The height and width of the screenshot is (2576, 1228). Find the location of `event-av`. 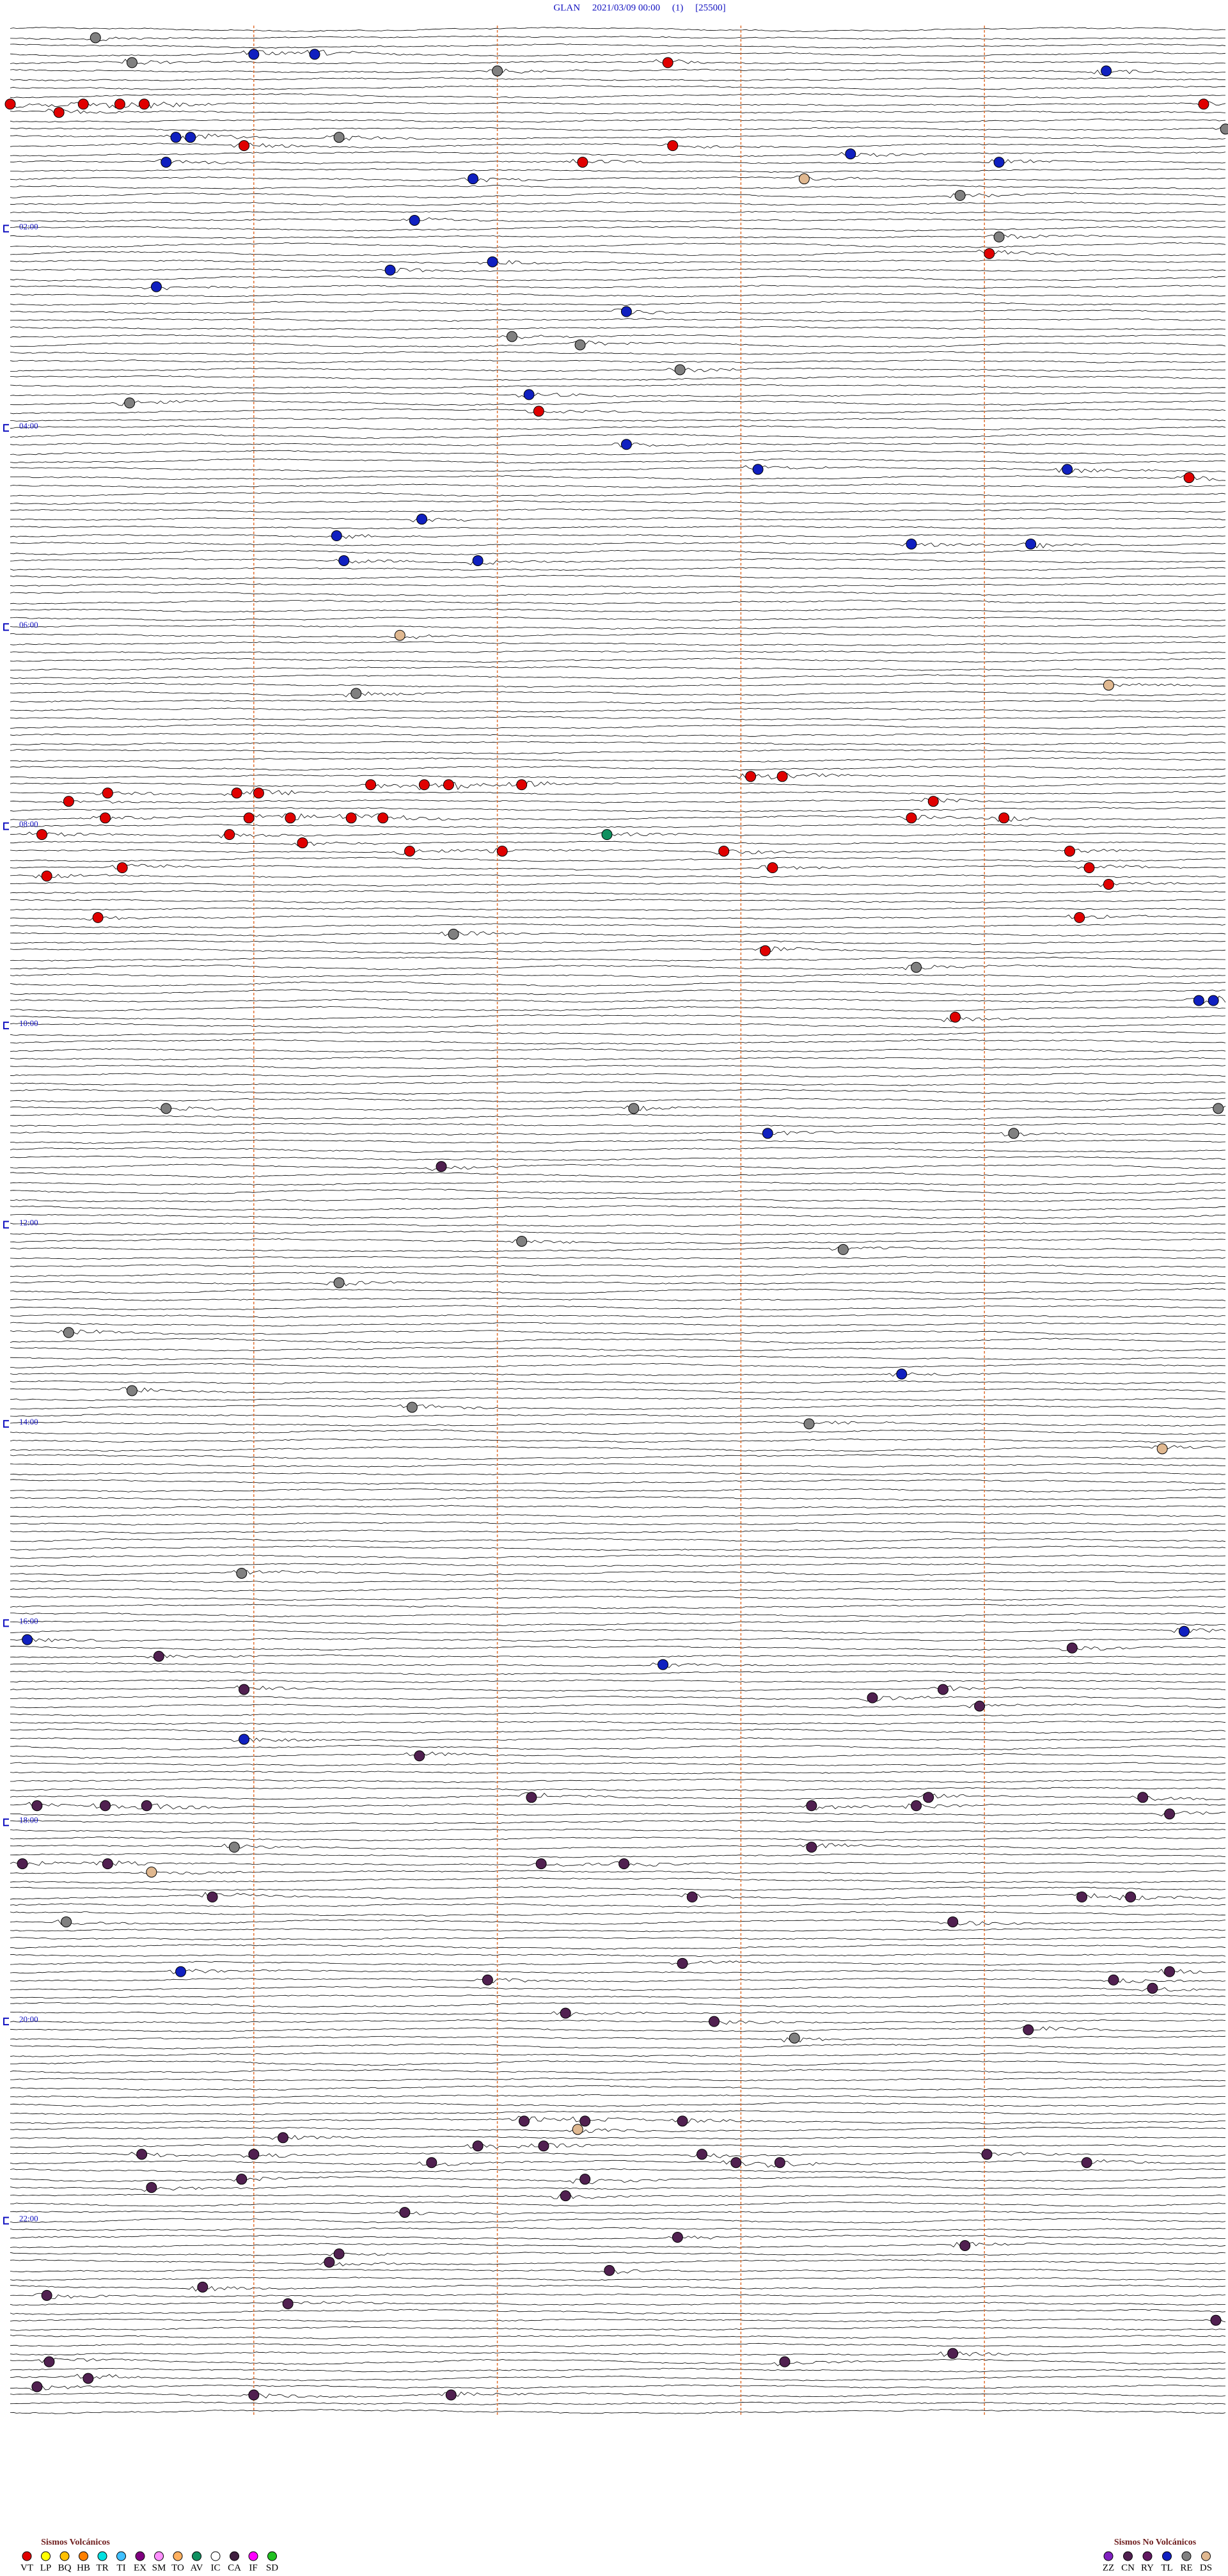

event-av is located at coordinates (607, 835).